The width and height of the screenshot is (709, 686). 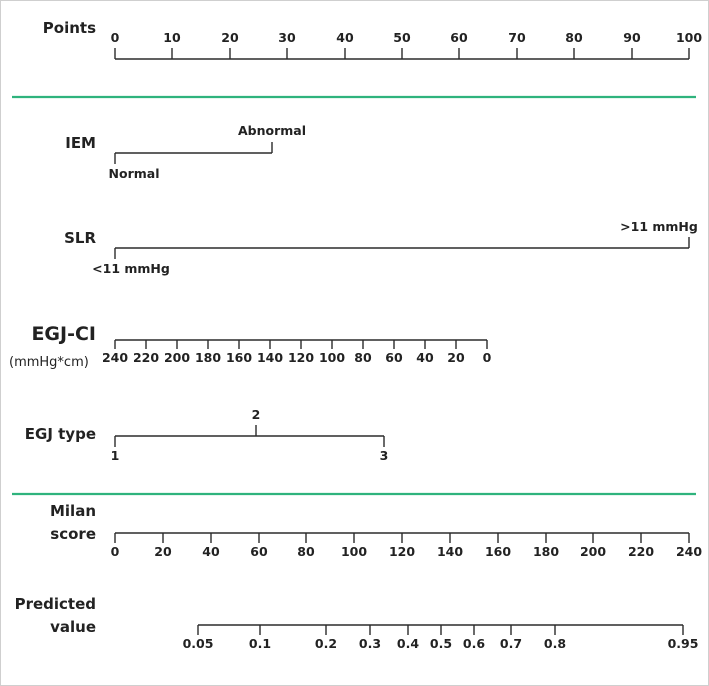 What do you see at coordinates (198, 643) in the screenshot?
I see `predicted-value-tick-label: 0.05` at bounding box center [198, 643].